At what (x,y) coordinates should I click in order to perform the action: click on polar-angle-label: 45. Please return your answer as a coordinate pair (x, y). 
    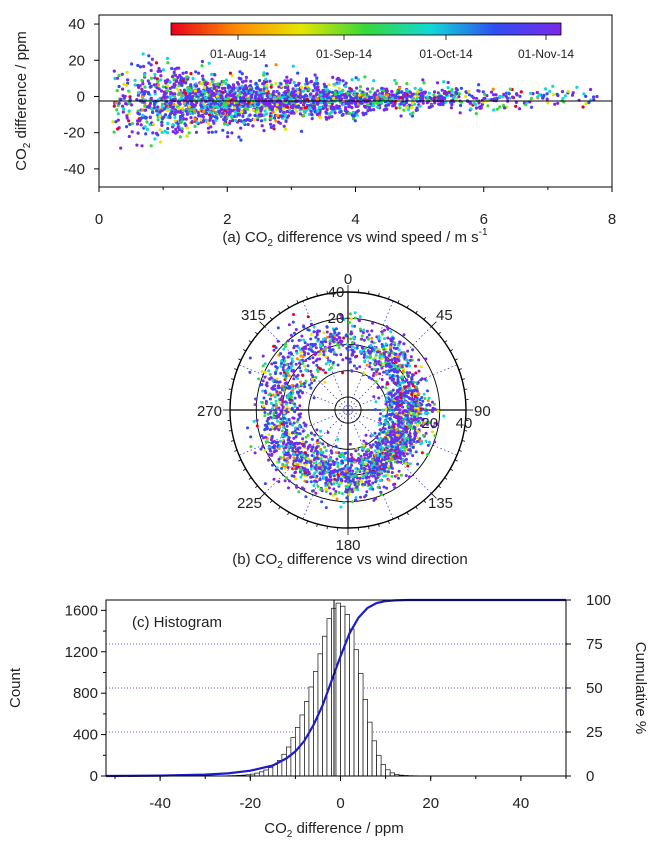
    Looking at the image, I should click on (444, 315).